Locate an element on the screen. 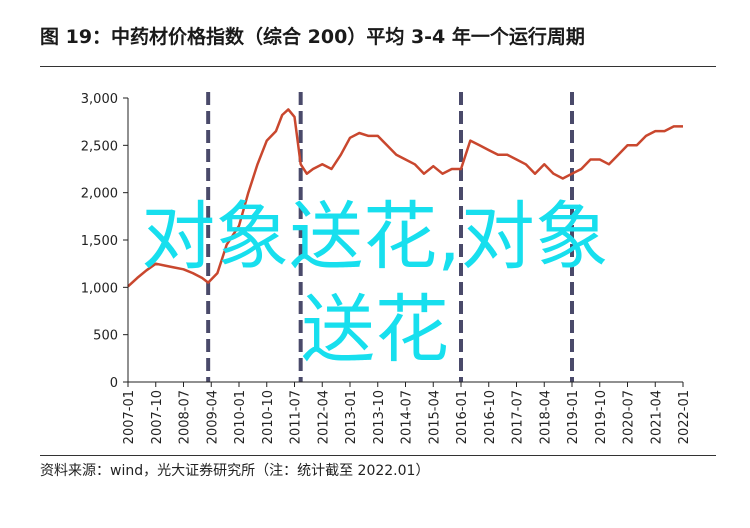 Image resolution: width=750 pixels, height=528 pixels. x-tick-label: 2010-01 is located at coordinates (240, 417).